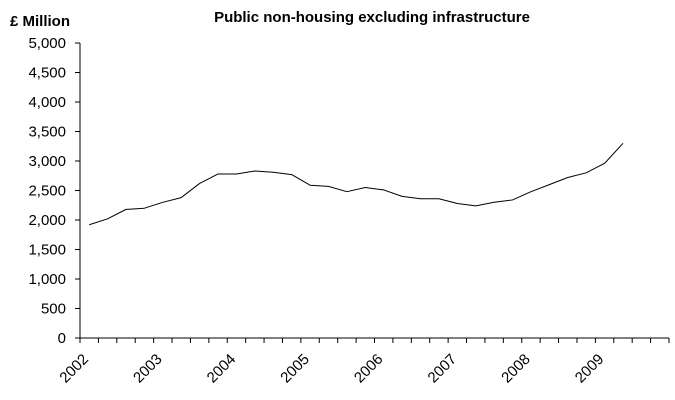 This screenshot has width=675, height=400. I want to click on y-tick-label: 1,000, so click(47, 279).